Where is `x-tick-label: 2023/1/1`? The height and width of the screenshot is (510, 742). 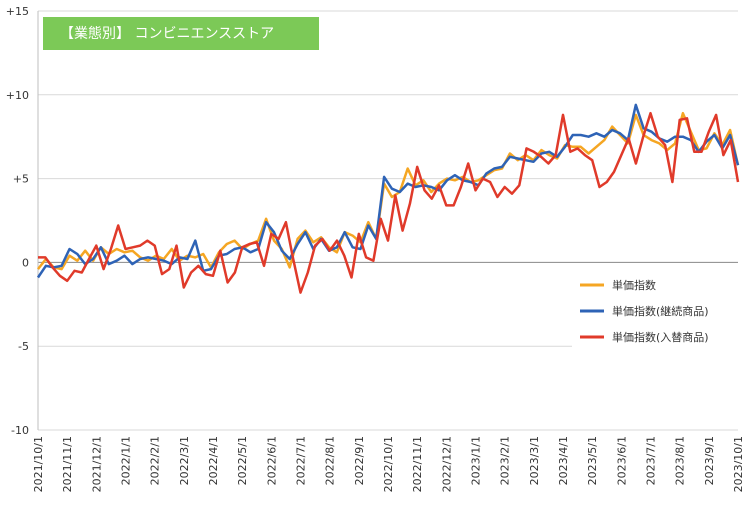 x-tick-label: 2023/1/1 is located at coordinates (476, 460).